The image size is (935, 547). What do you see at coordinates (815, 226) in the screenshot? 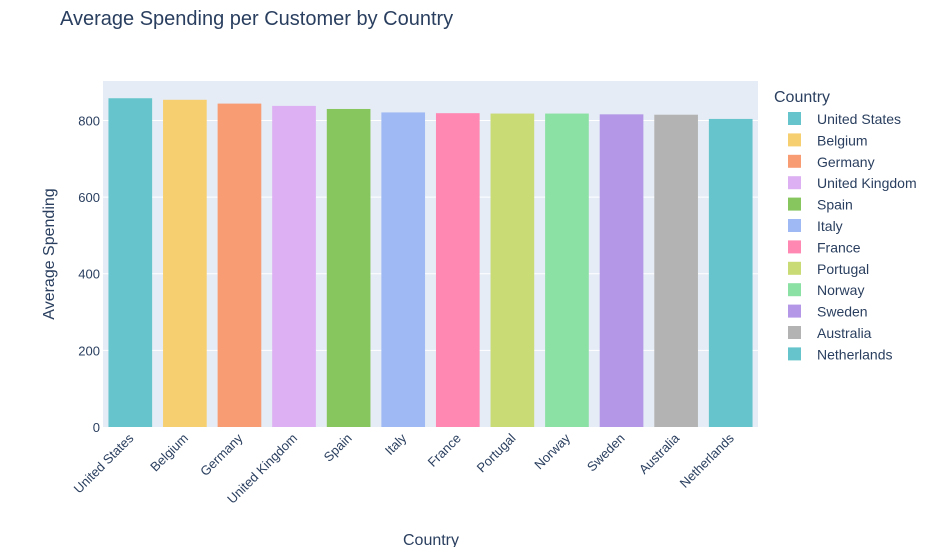
I see `legend-item: Italy` at bounding box center [815, 226].